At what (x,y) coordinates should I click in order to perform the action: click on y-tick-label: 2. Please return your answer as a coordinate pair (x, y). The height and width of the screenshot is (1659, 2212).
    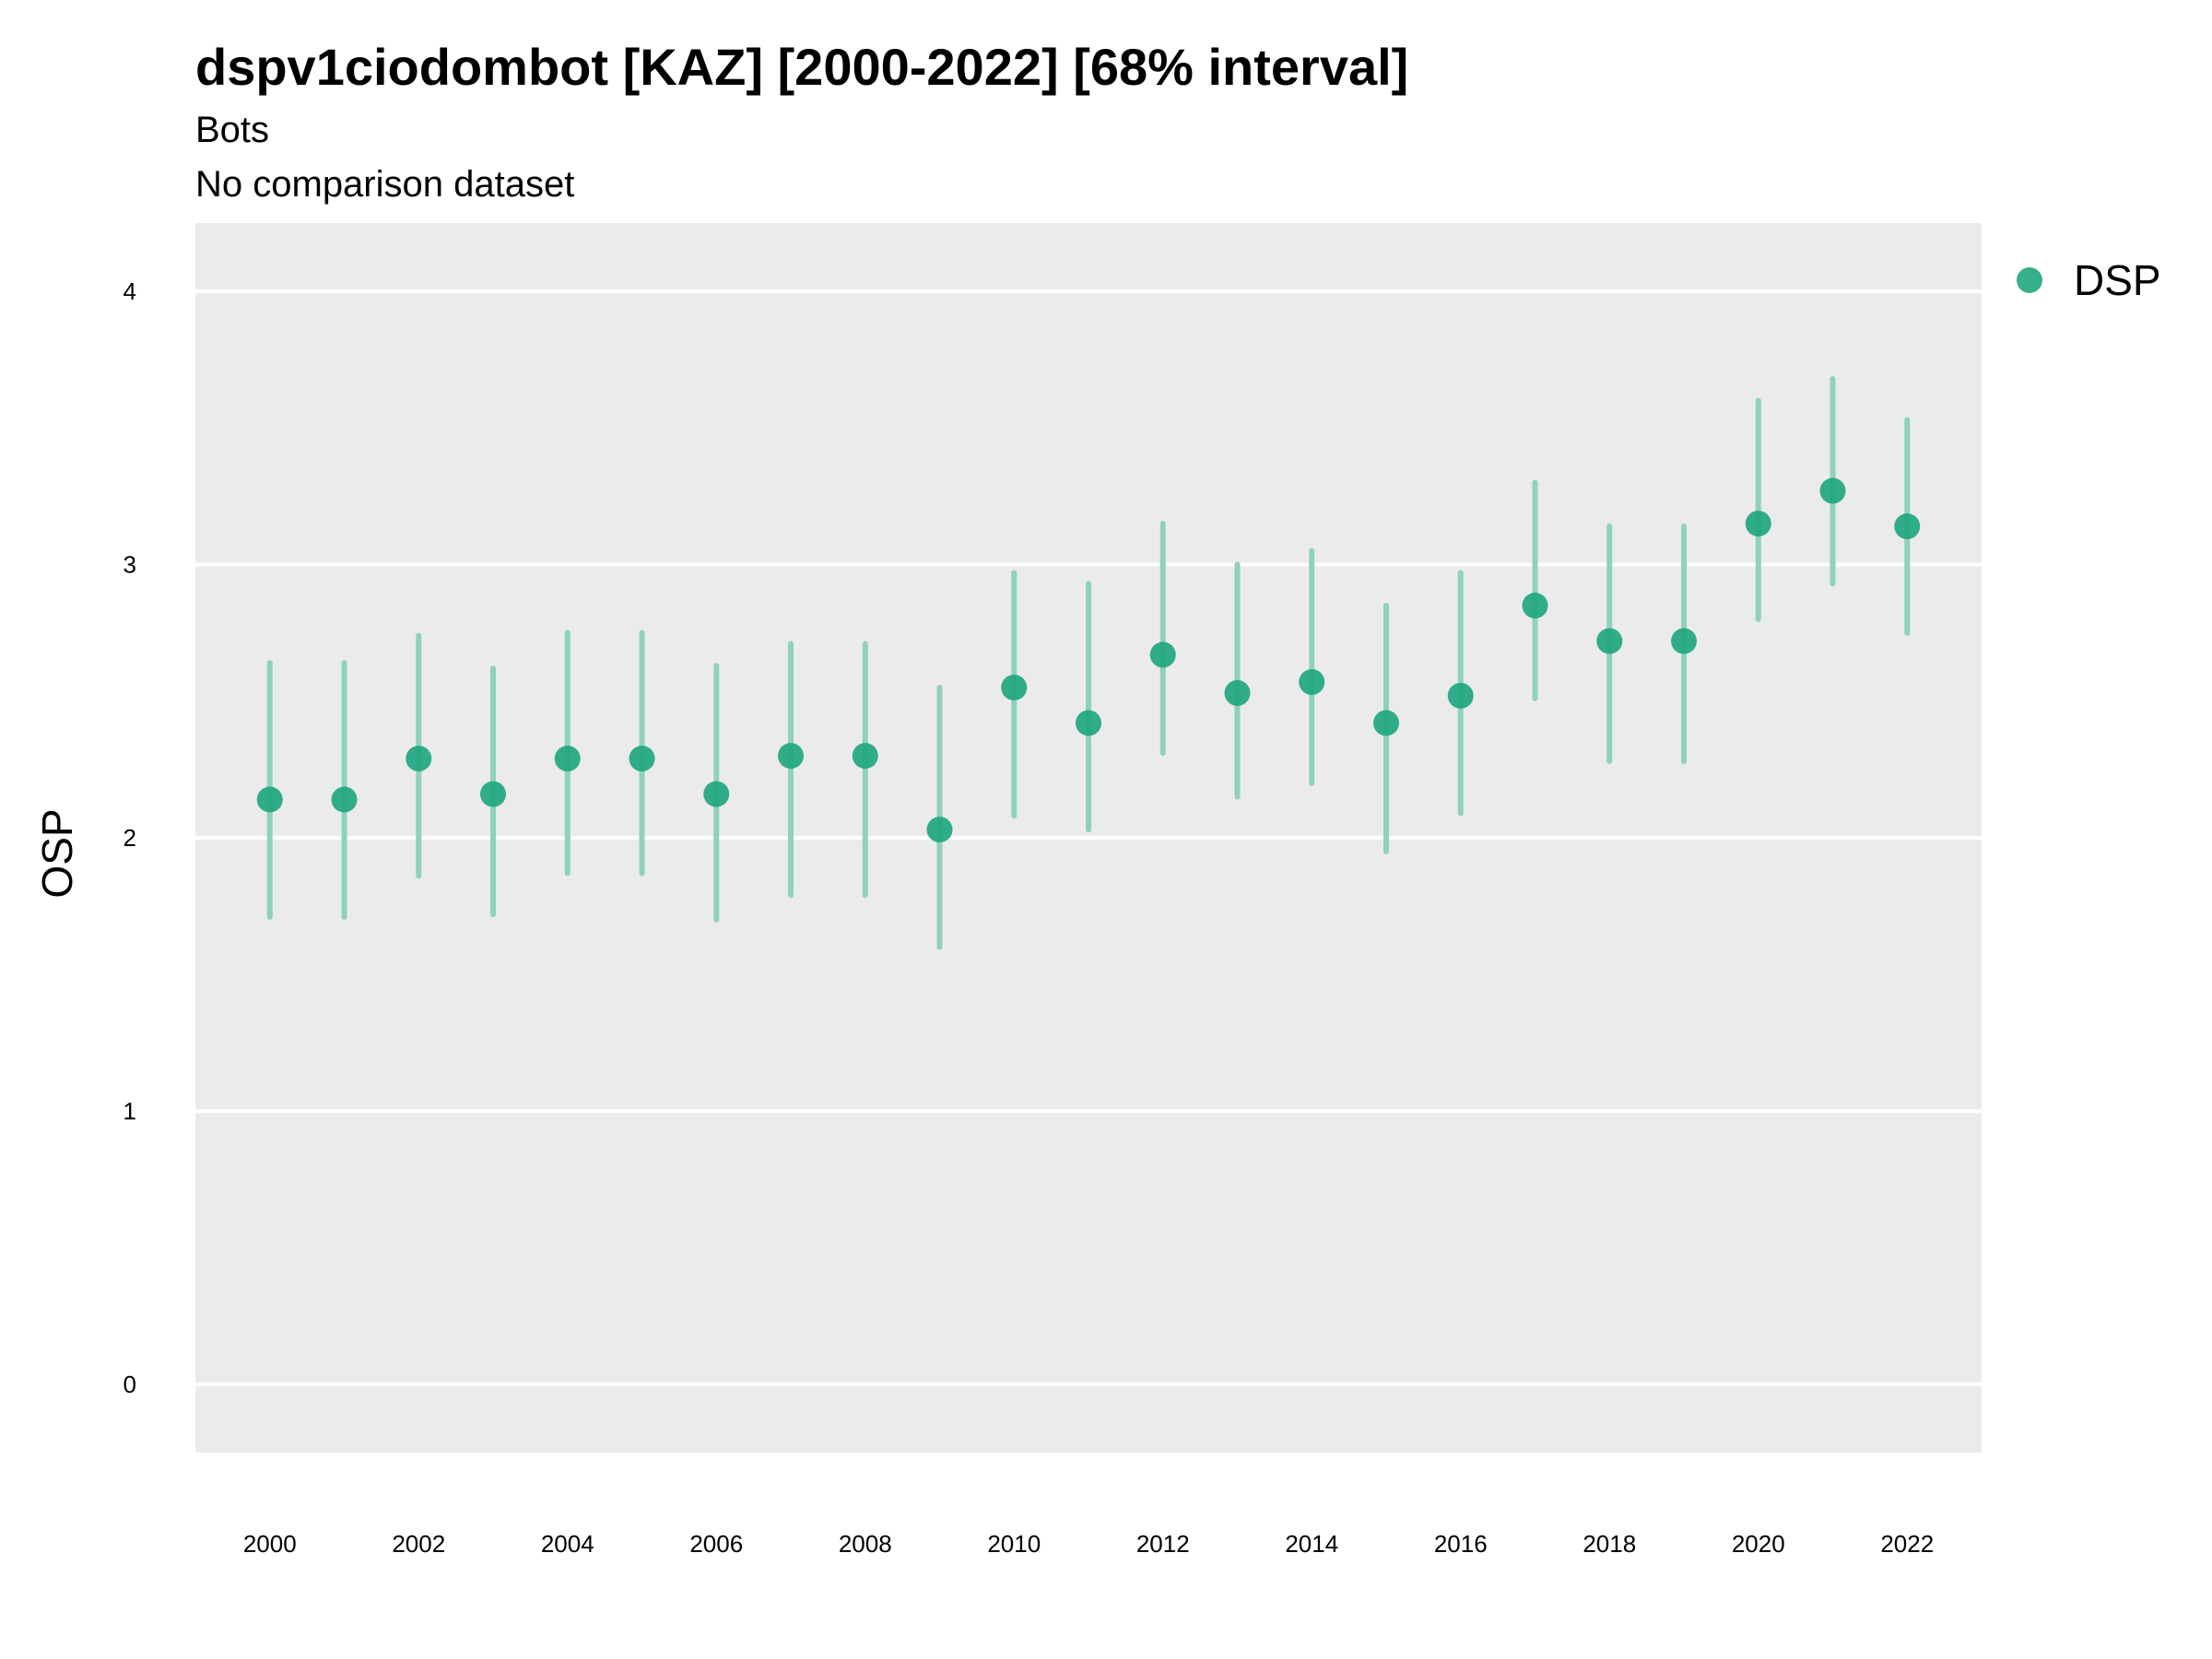
    Looking at the image, I should click on (130, 838).